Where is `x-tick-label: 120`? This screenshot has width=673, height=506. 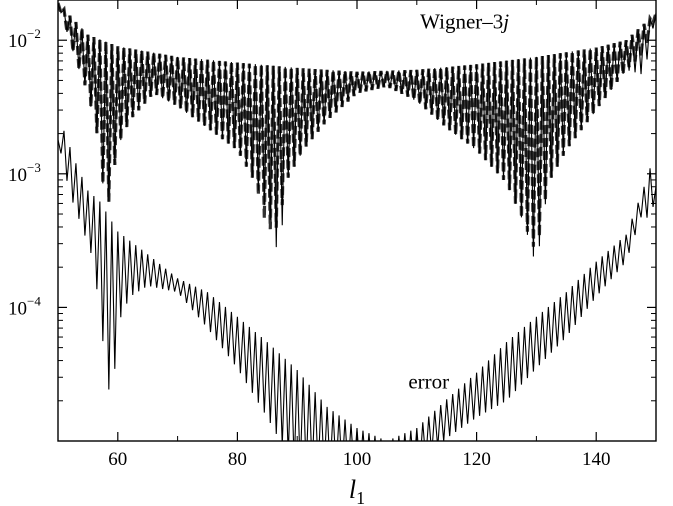 x-tick-label: 120 is located at coordinates (476, 459).